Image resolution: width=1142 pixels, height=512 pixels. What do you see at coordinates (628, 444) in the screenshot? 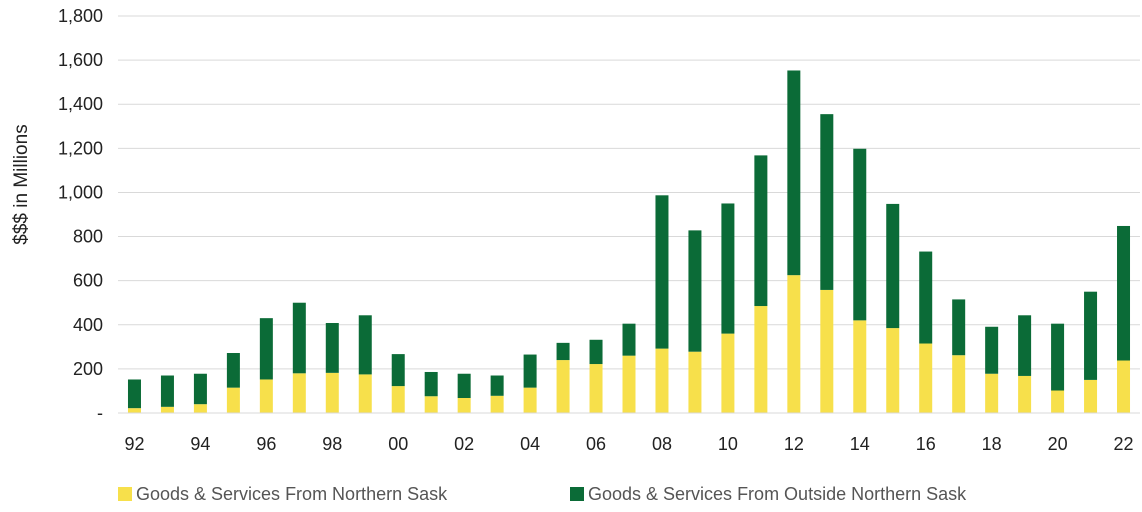
I see `x-axis-ticks: 92 94 96 98 00 02 04 06 08 10 12 14 16 18 20 22` at bounding box center [628, 444].